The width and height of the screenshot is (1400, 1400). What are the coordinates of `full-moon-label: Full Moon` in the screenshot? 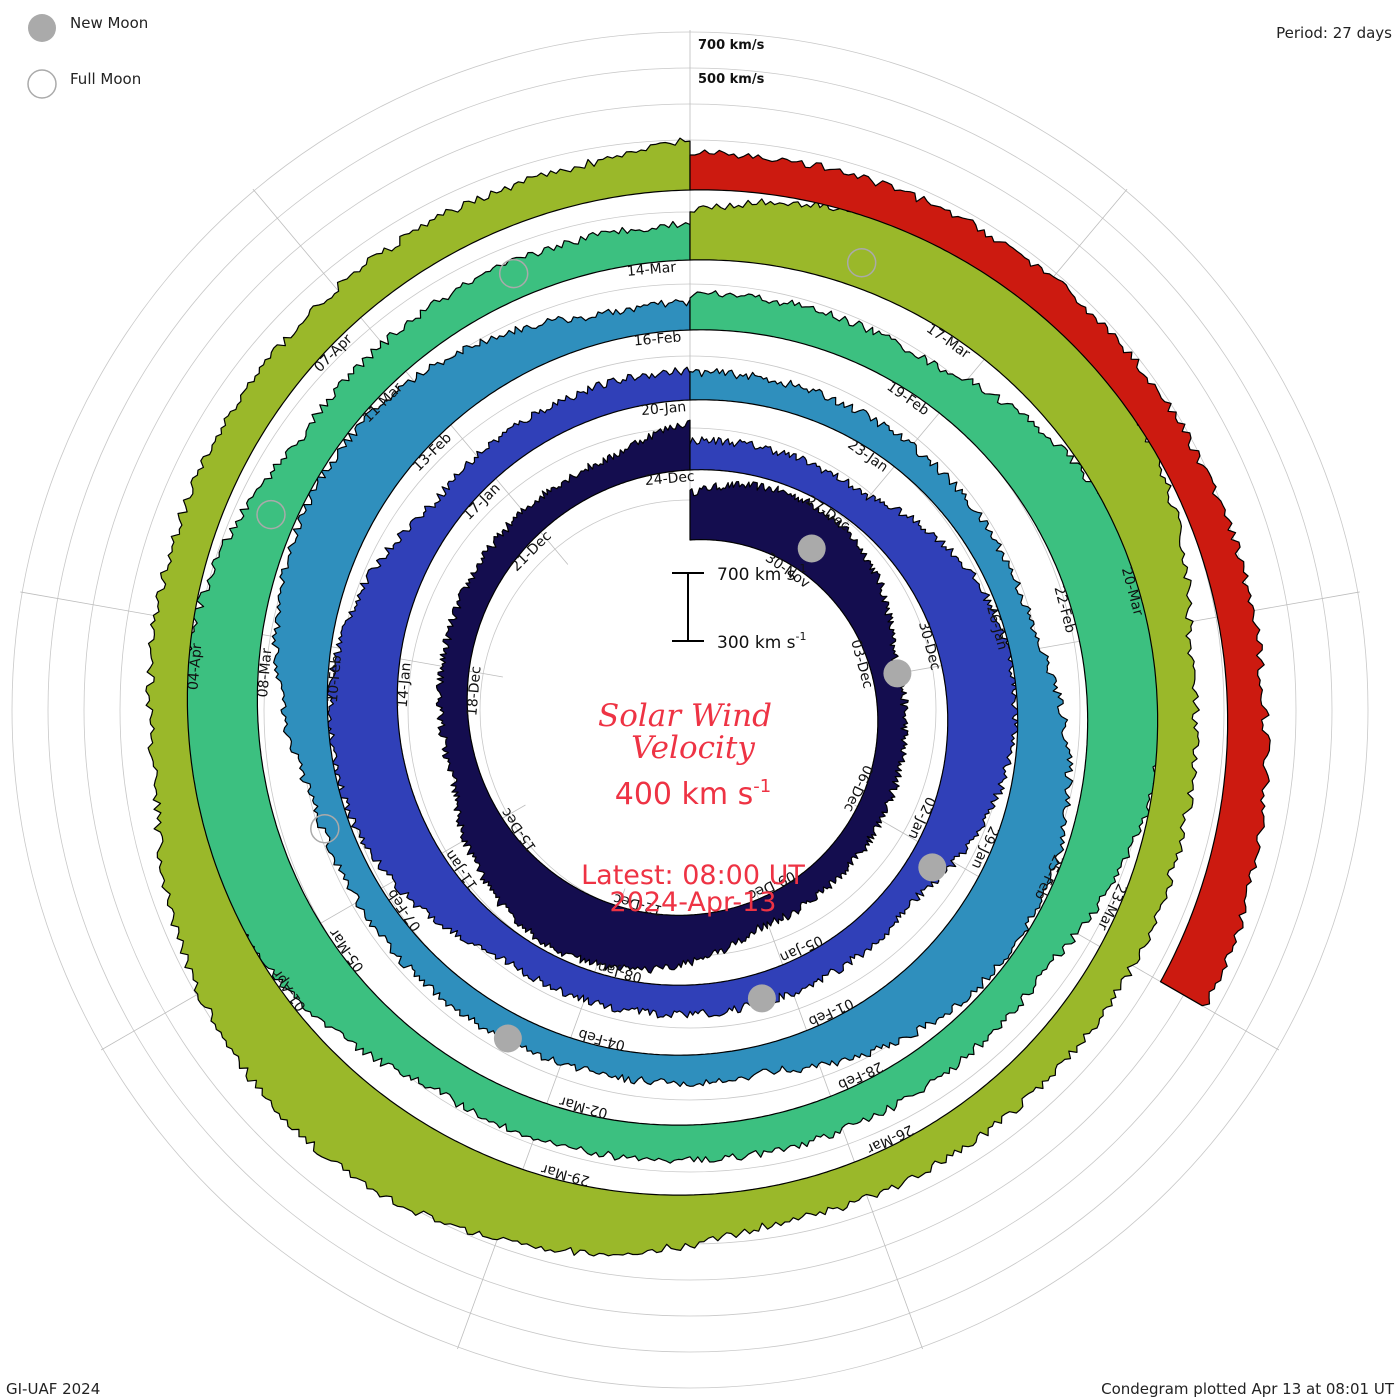 It's located at (105, 79).